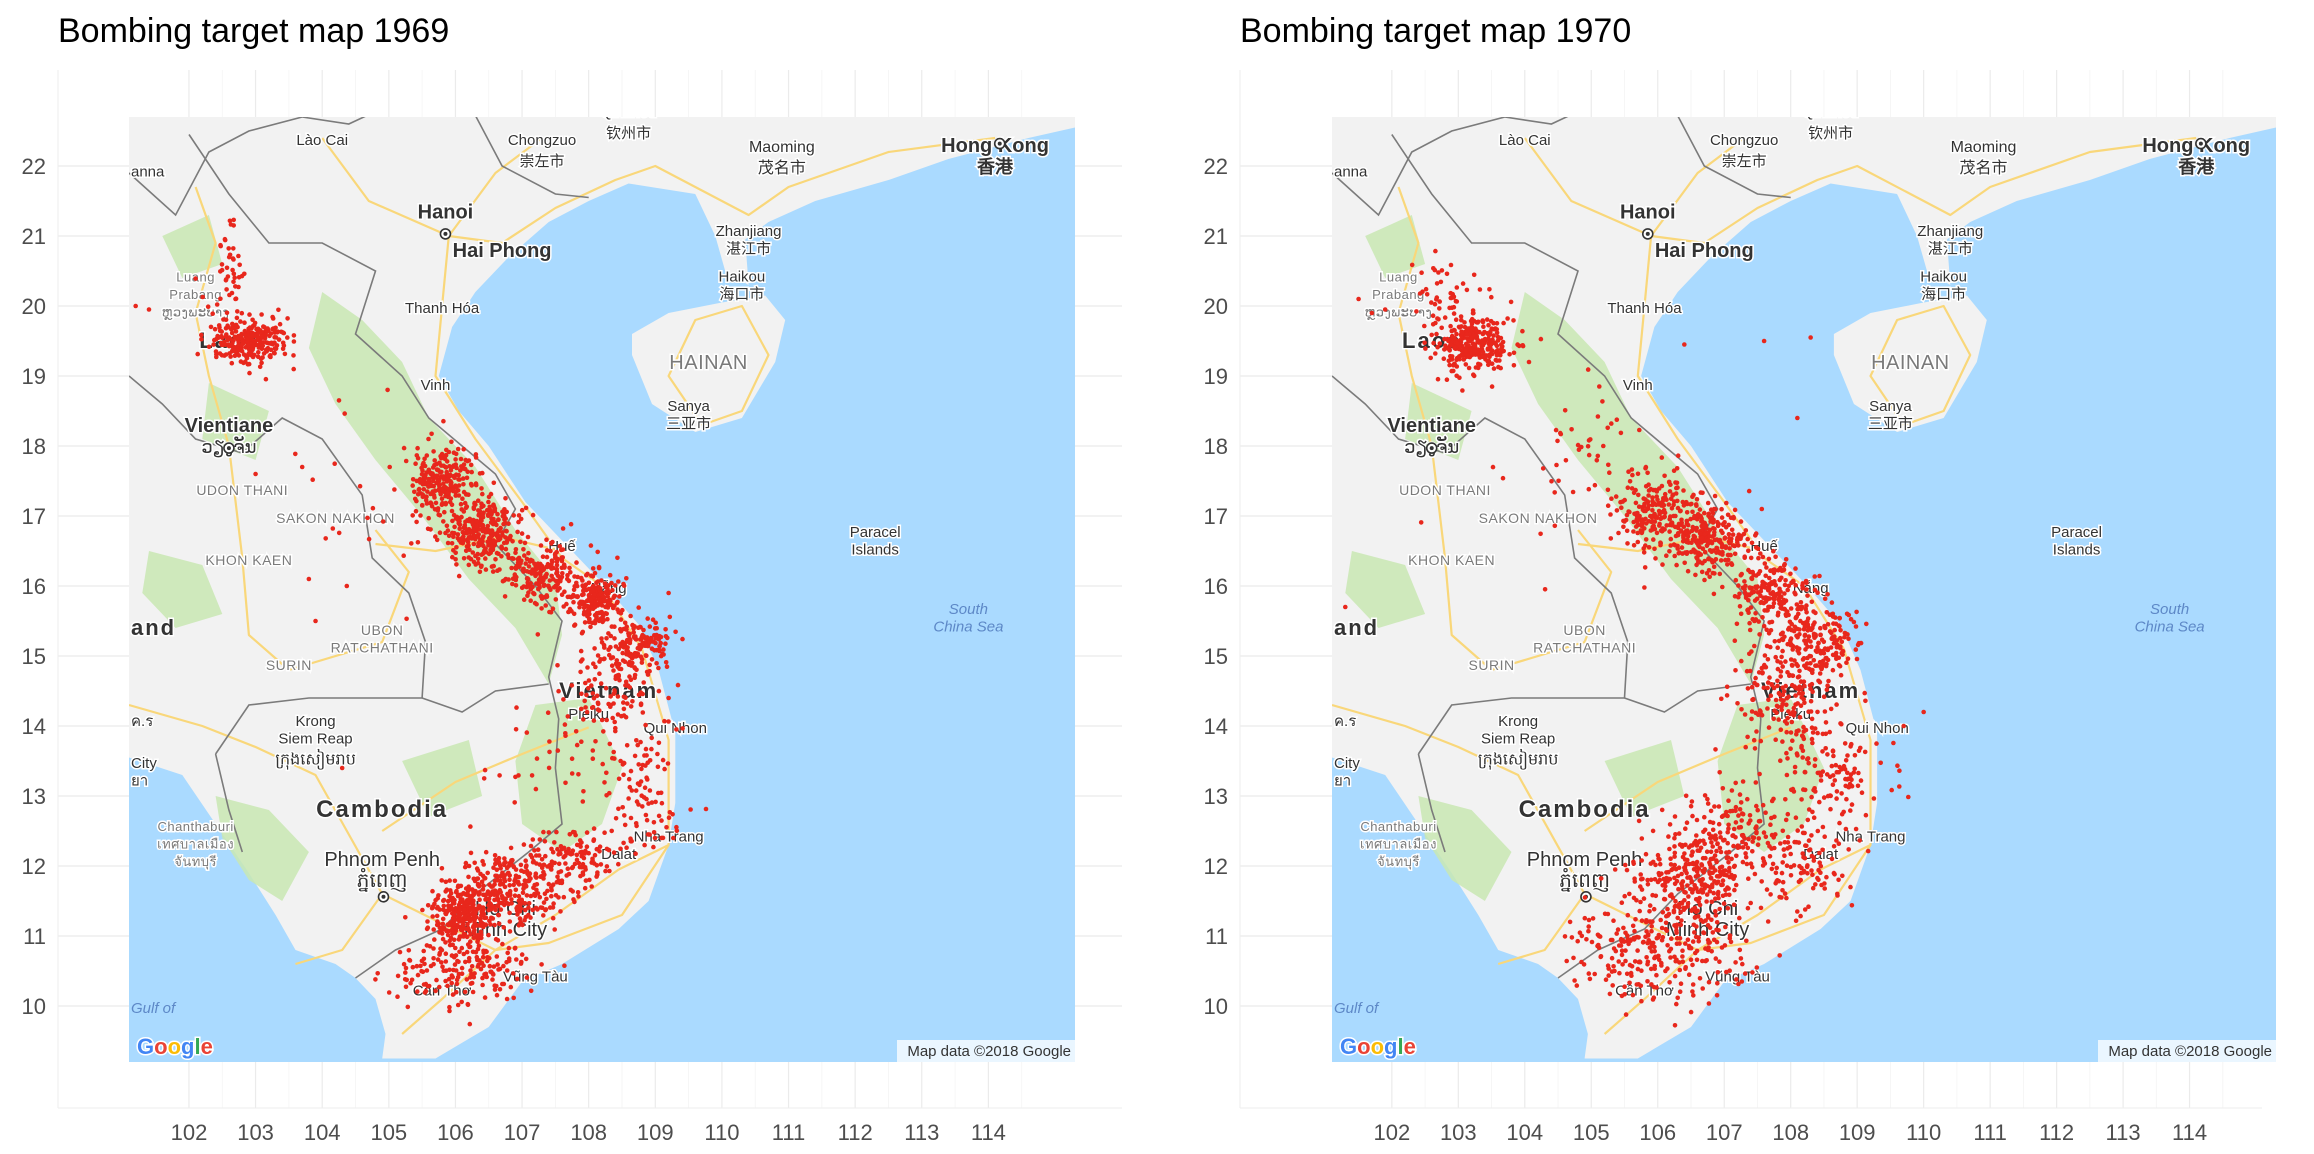 This screenshot has height=1154, width=2314. I want to click on place-label: UBON, so click(382, 630).